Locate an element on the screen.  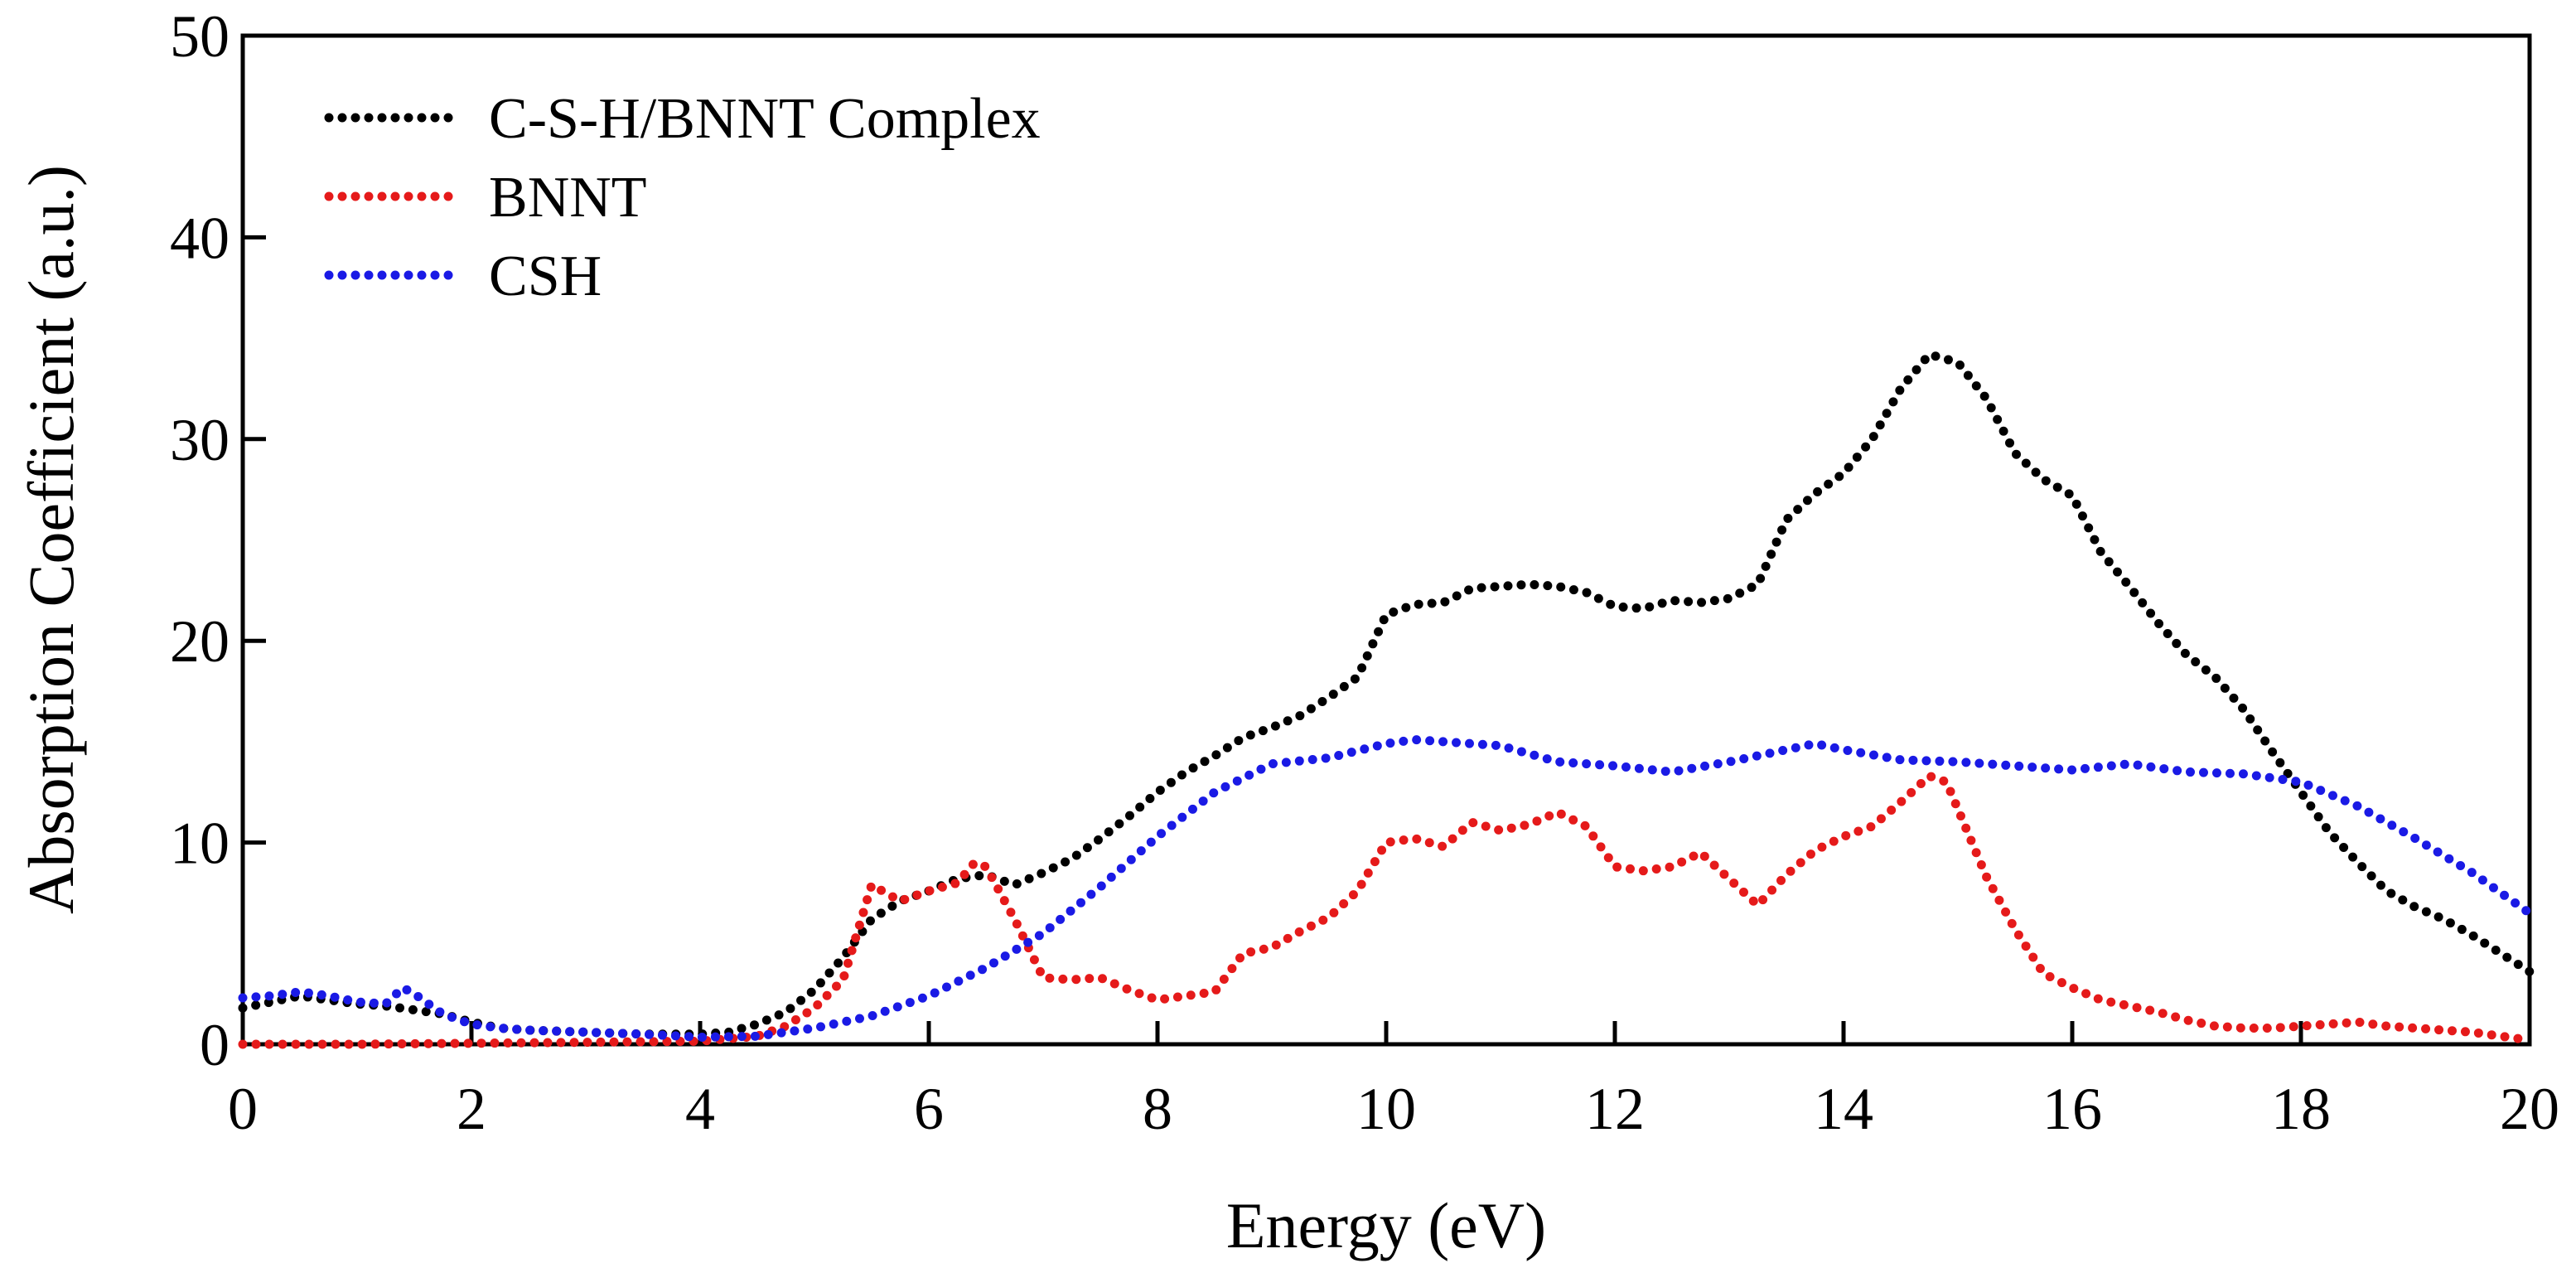
x-tick-label: 8 is located at coordinates (1157, 1109).